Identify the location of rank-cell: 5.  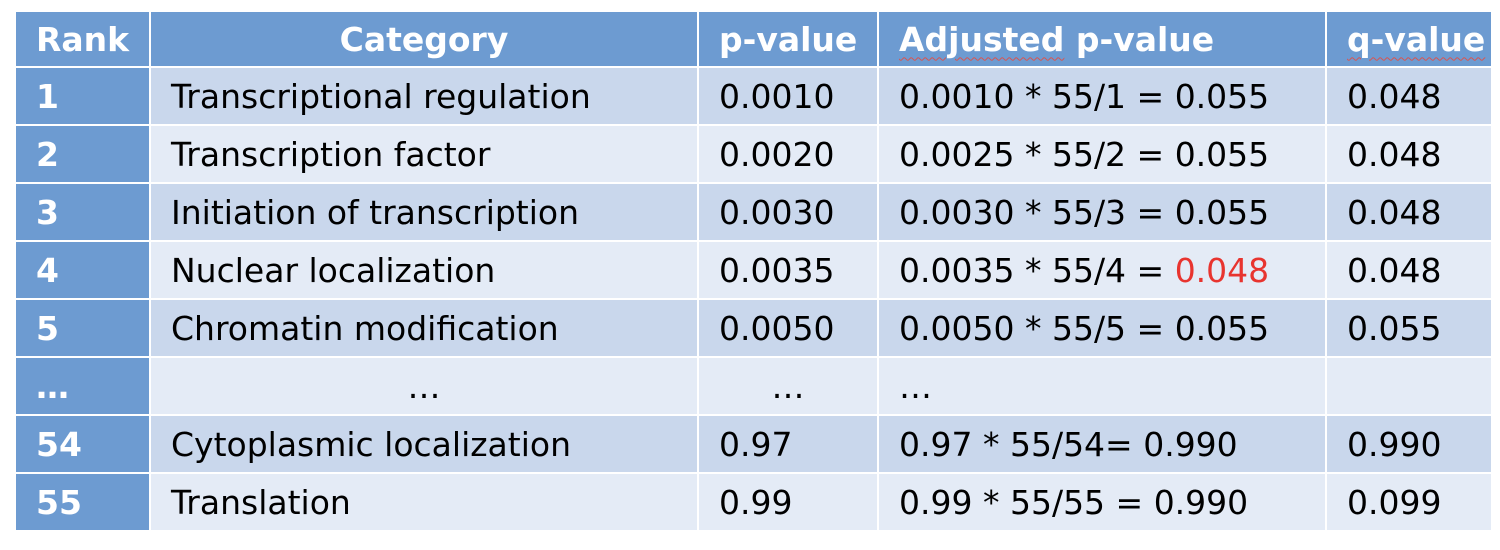
(83, 328).